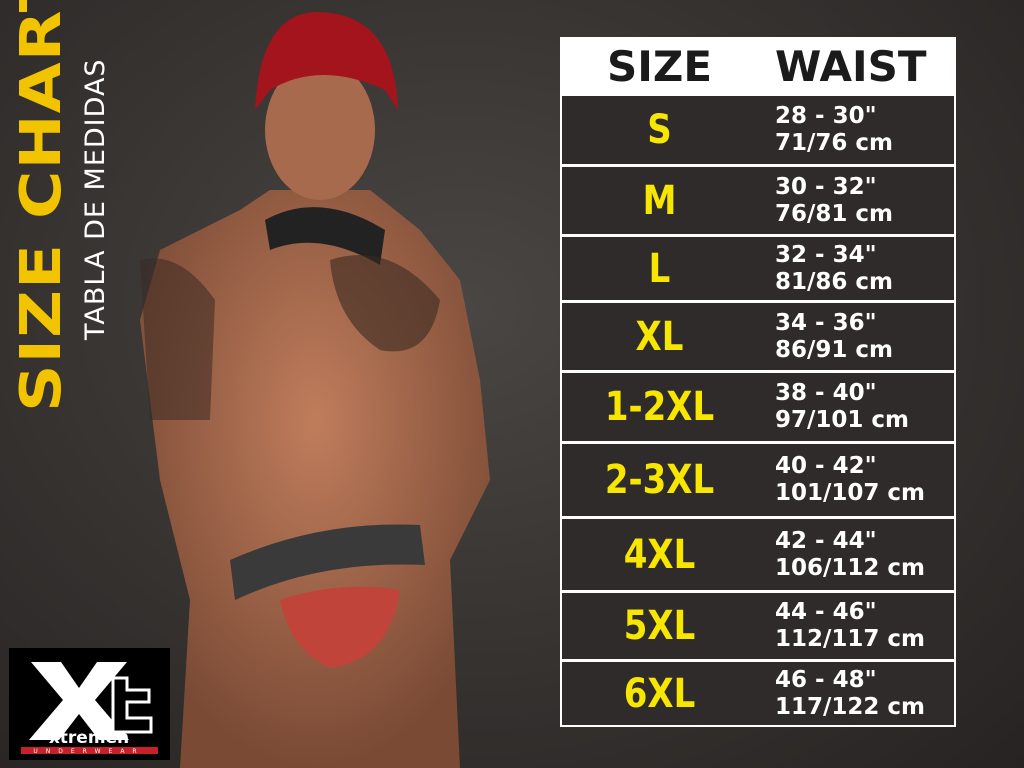 This screenshot has height=768, width=1024. I want to click on waist-inches: 46 - 48", so click(826, 679).